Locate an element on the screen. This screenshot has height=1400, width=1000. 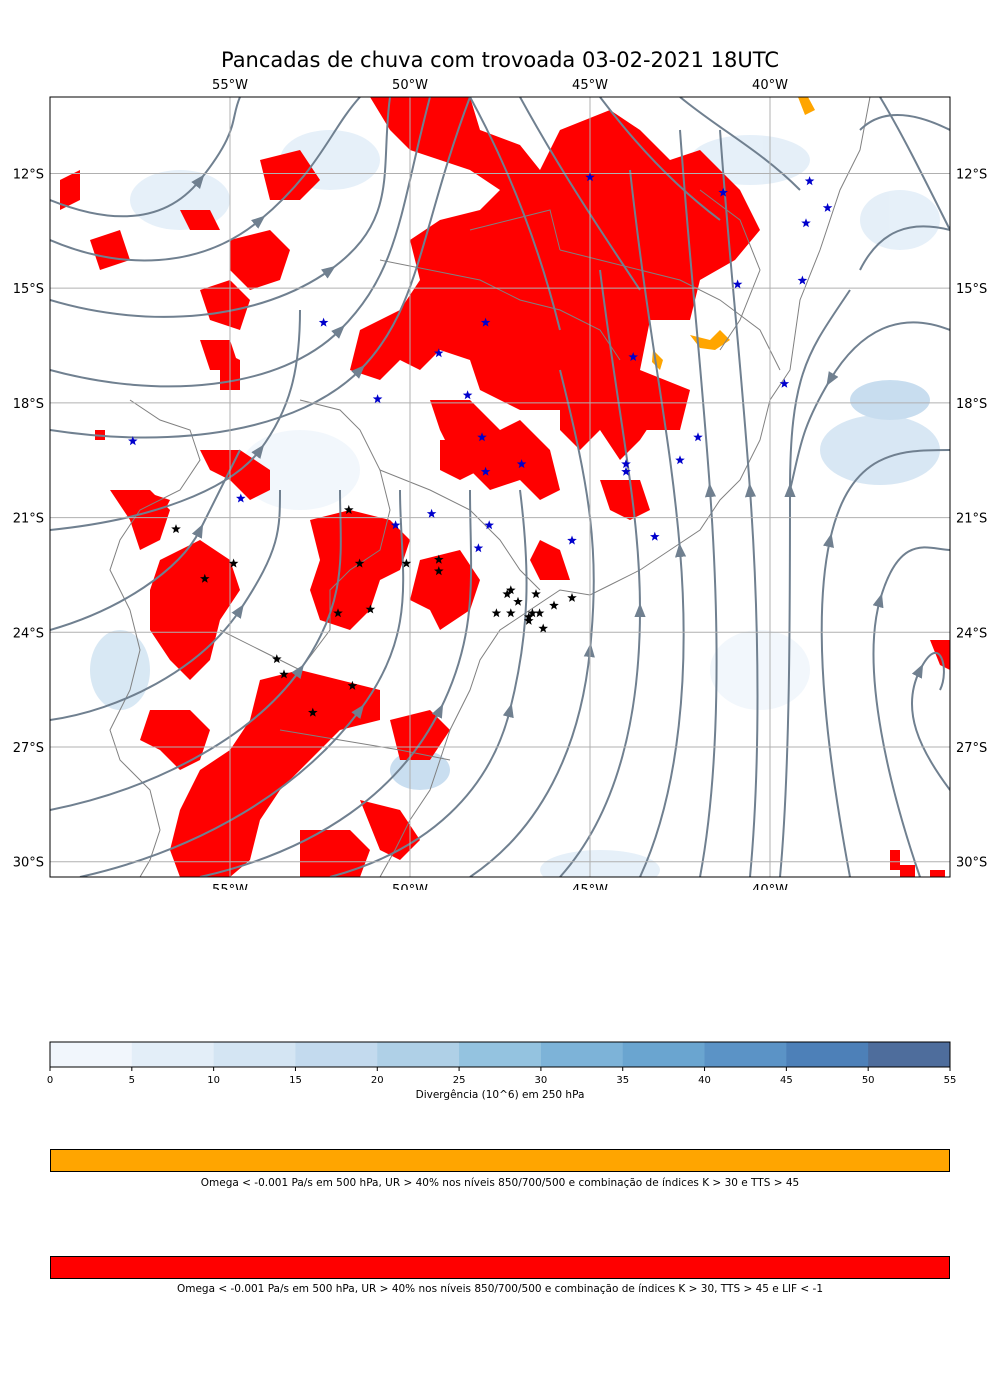
orange-legend-bar is located at coordinates (500, 1160).